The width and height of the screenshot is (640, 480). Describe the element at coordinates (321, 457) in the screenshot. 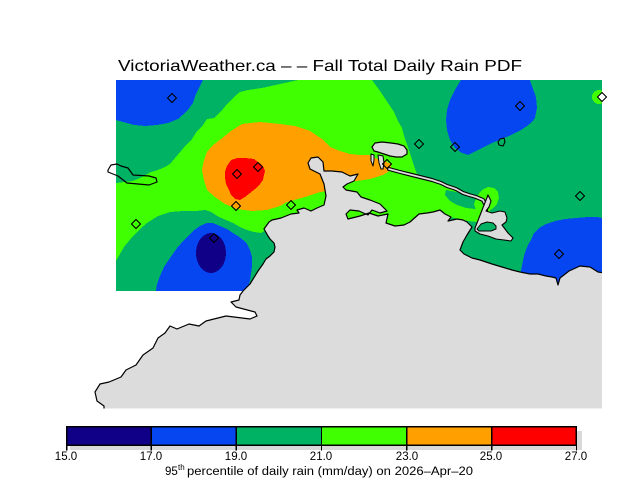

I see `svg-text: 21.0` at that location.